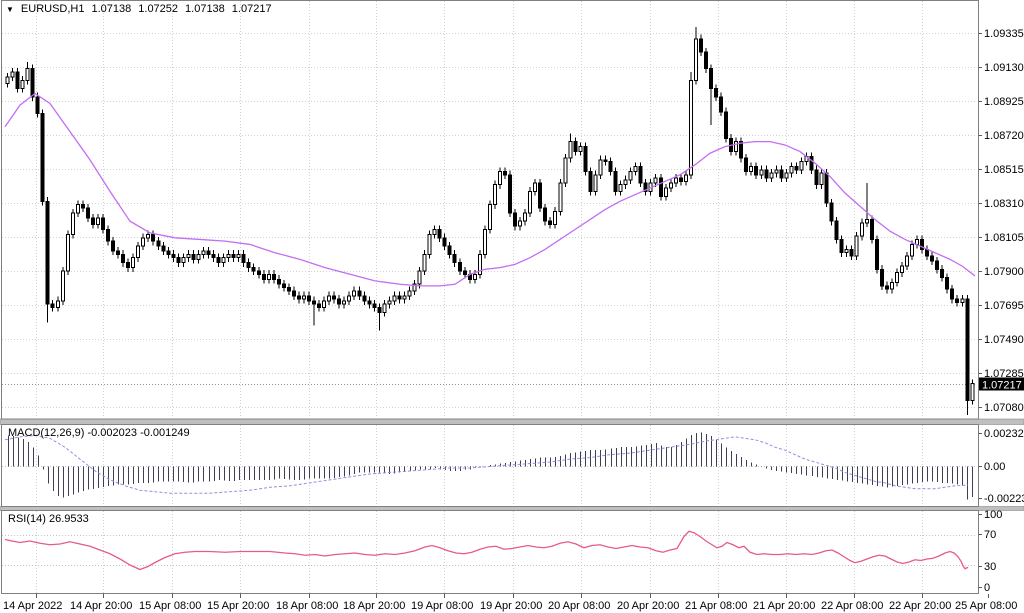  Describe the element at coordinates (307, 606) in the screenshot. I see `time-axis-label: 18 Apr 08:00` at that location.